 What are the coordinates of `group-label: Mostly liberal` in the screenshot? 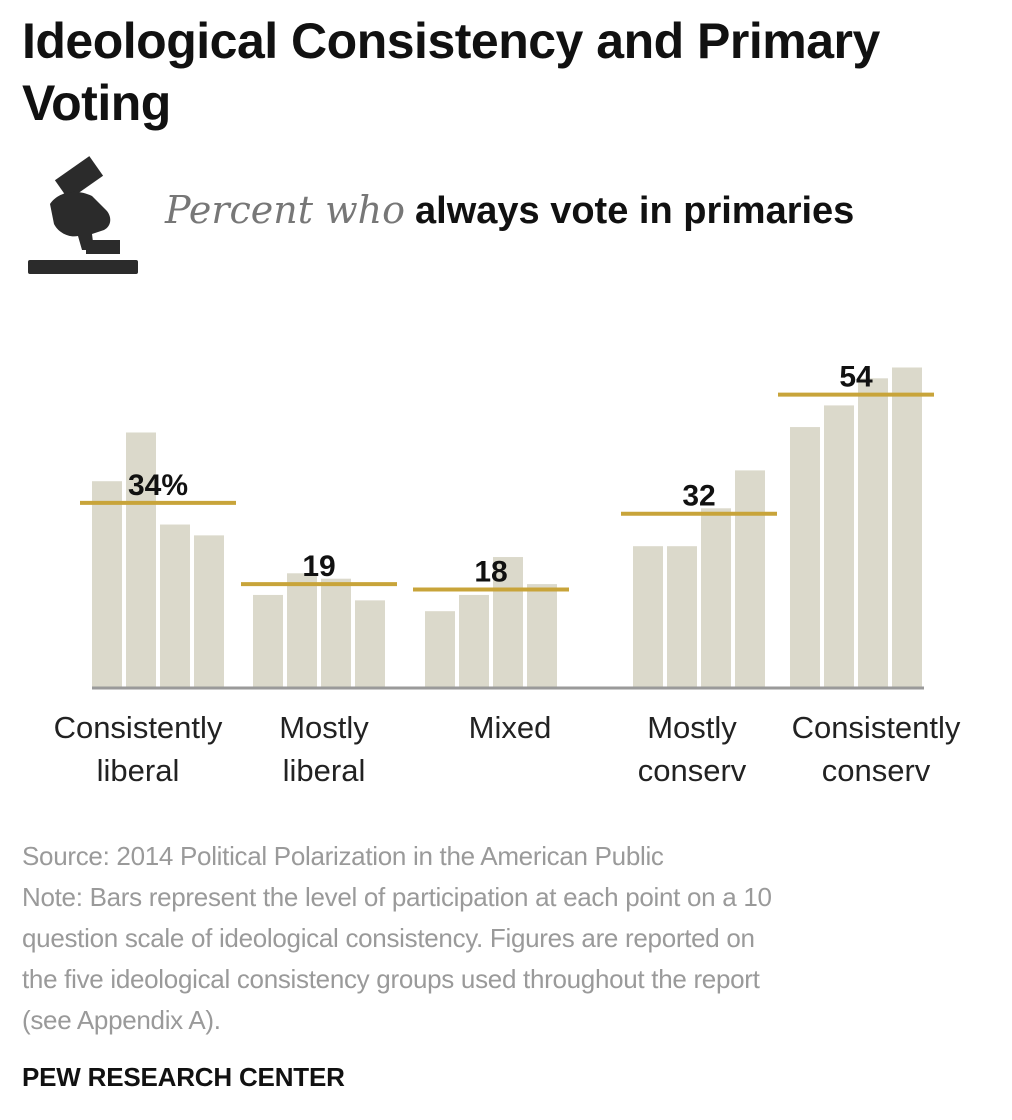 It's located at (324, 749).